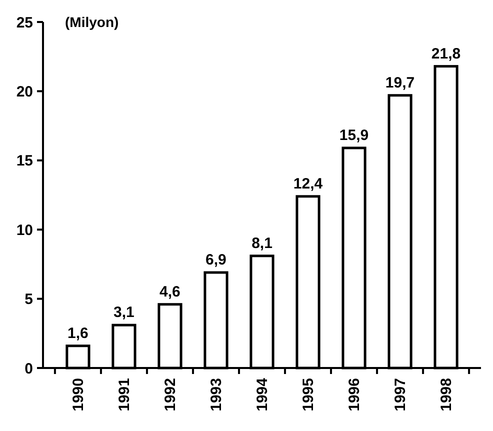  I want to click on data-label: 19,7, so click(400, 83).